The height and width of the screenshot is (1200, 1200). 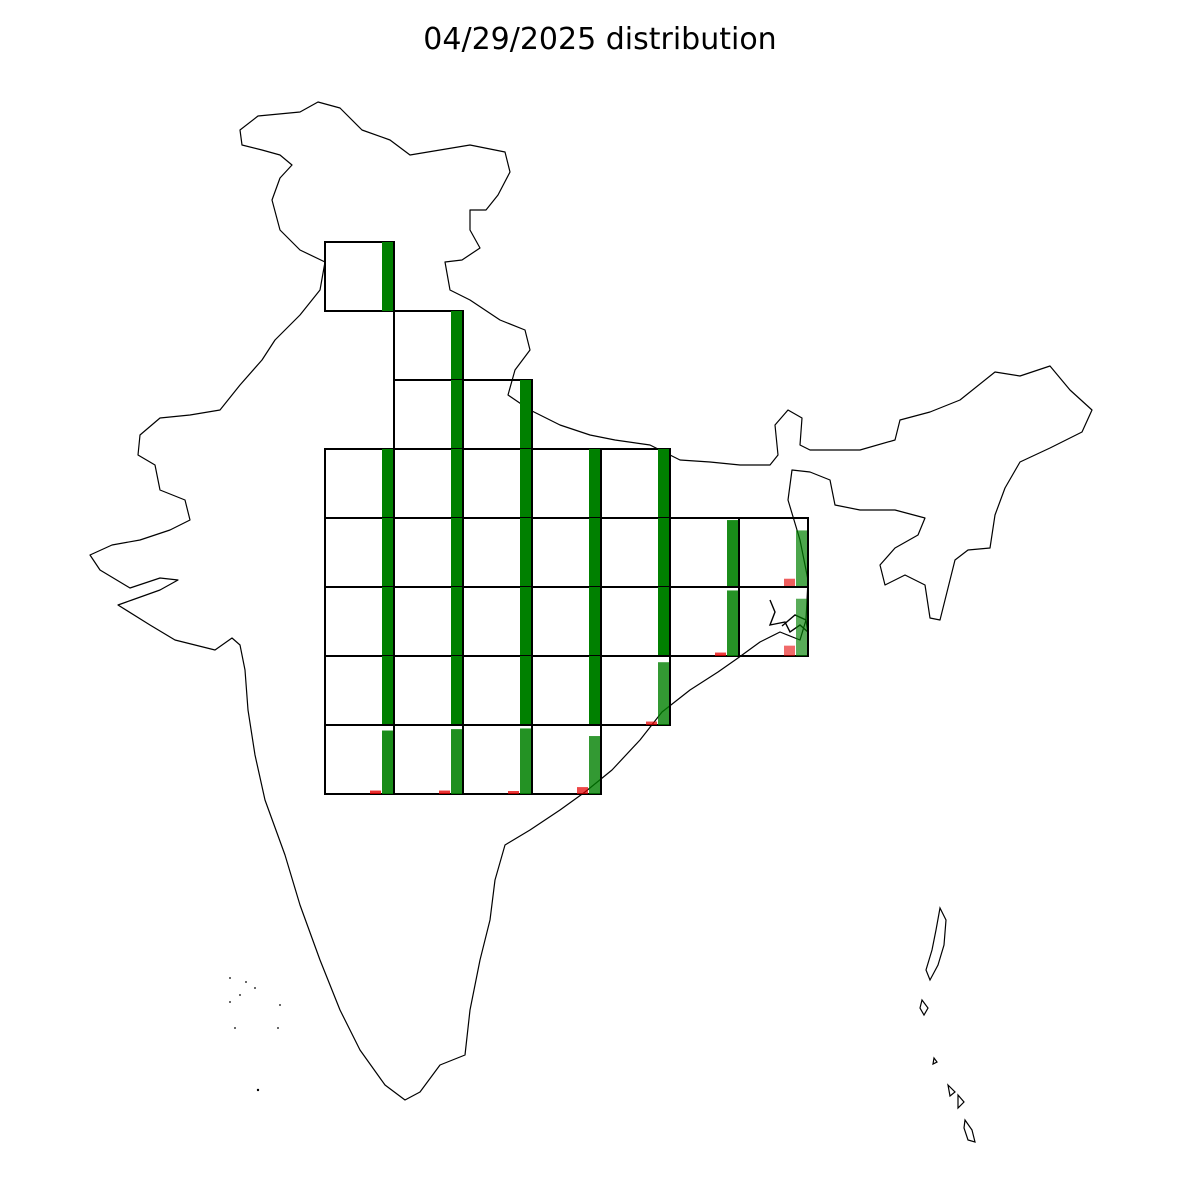 I want to click on andaman-islands, so click(x=936, y=944).